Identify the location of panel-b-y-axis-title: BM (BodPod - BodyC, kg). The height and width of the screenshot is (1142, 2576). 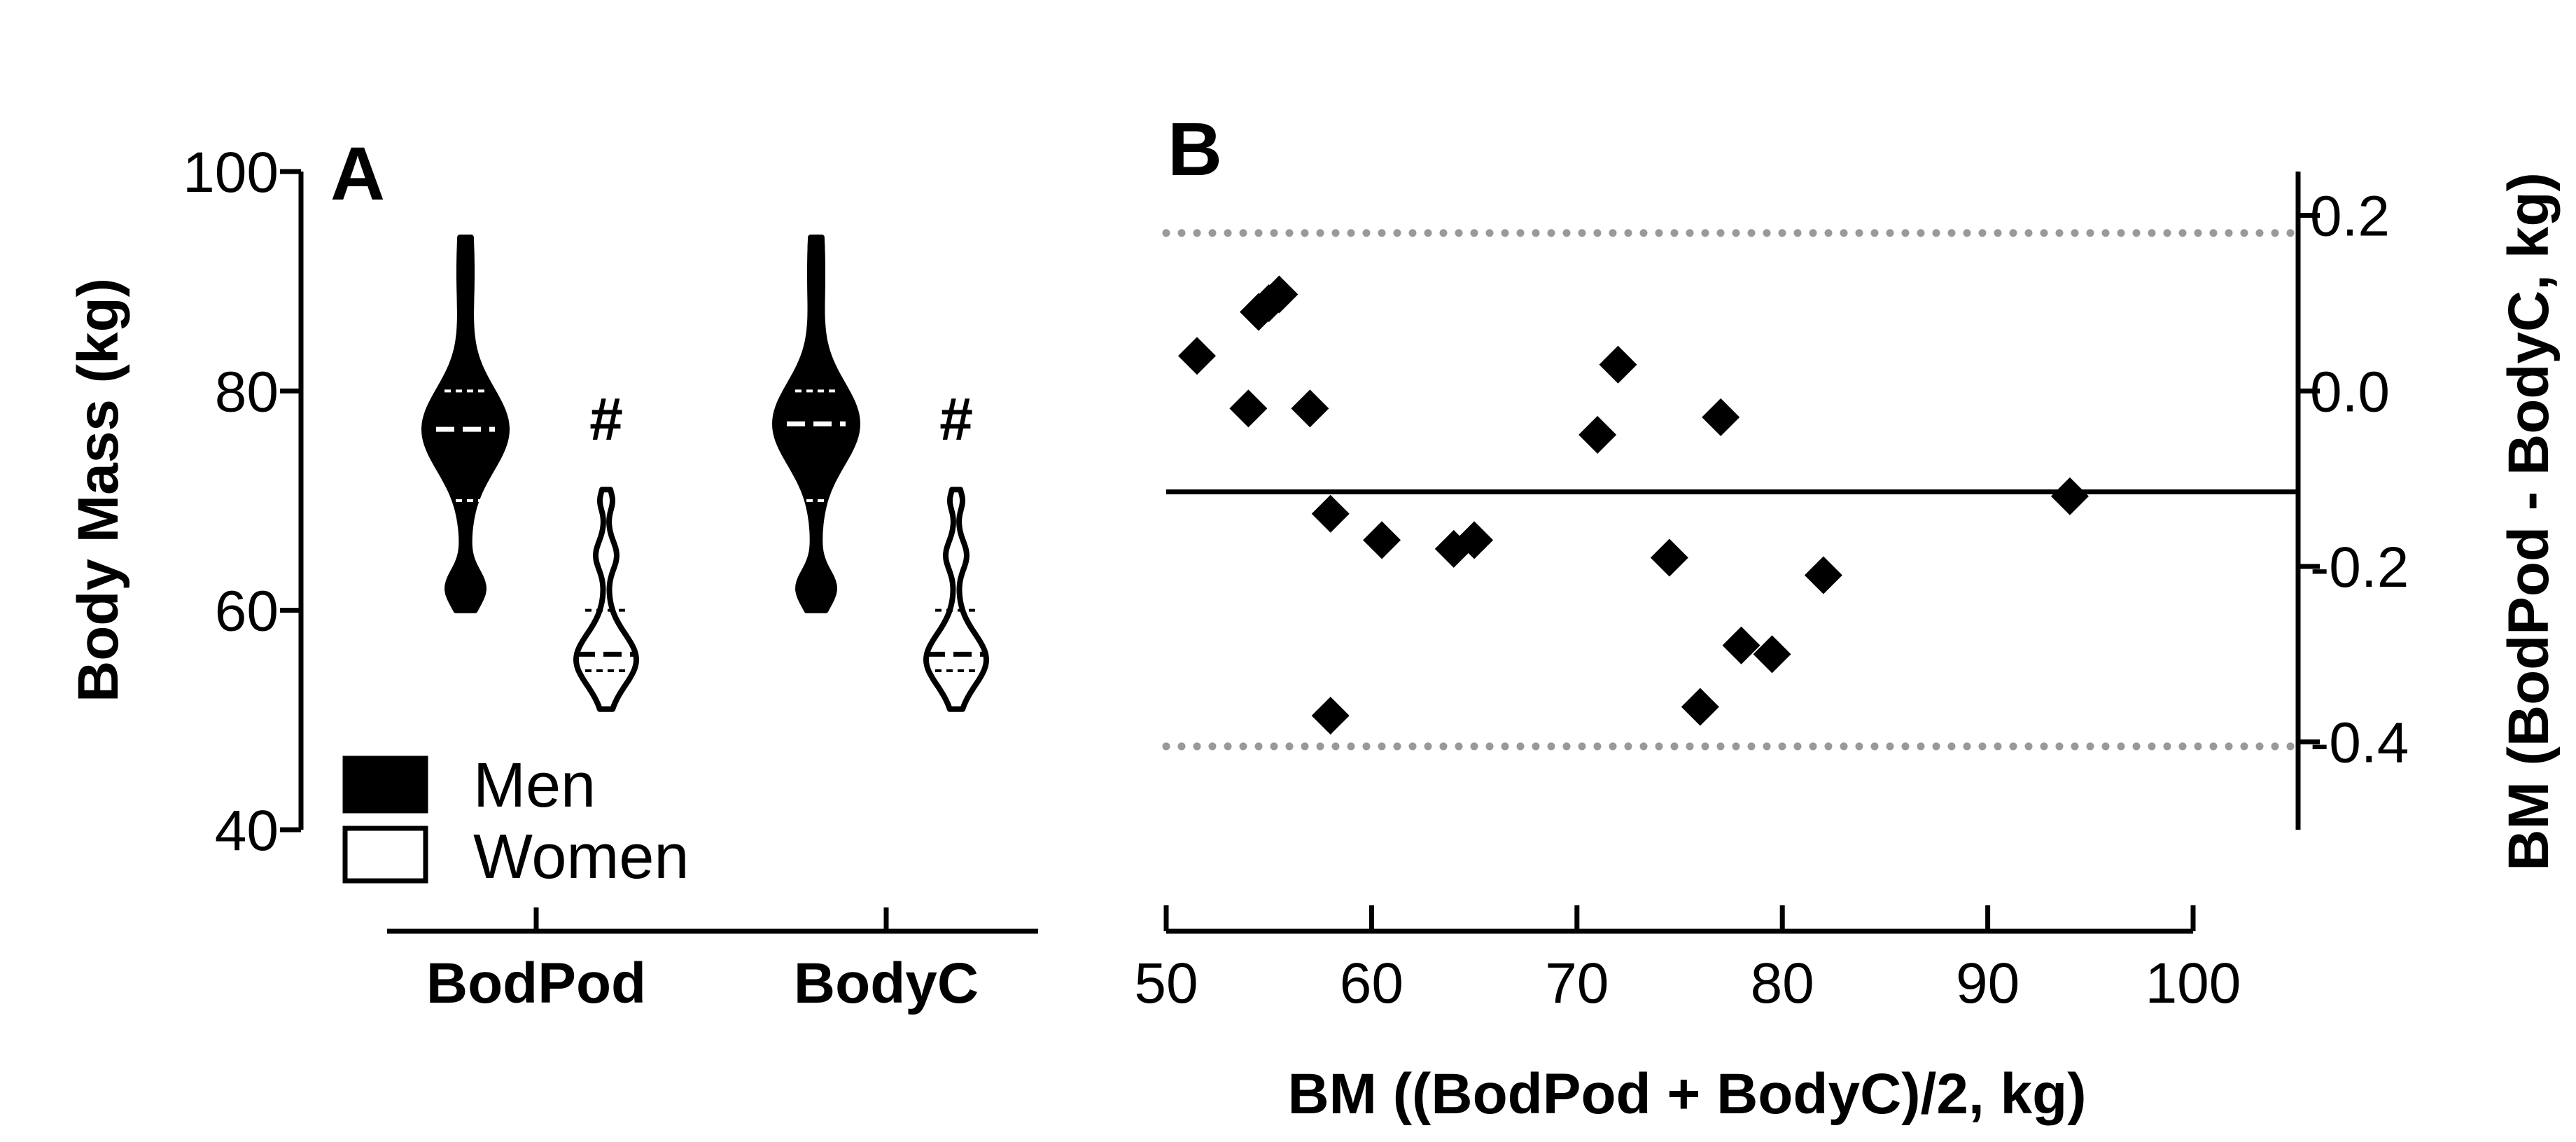
(2529, 522).